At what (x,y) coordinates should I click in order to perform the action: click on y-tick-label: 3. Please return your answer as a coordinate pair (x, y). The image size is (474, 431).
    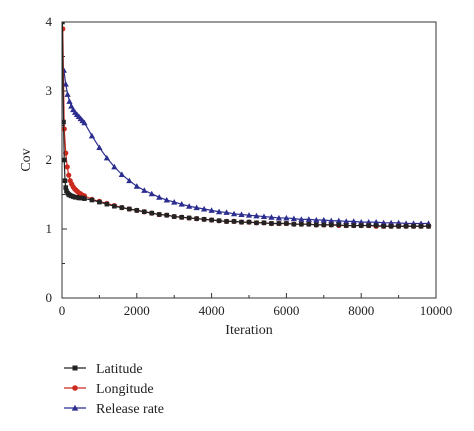
    Looking at the image, I should click on (49, 90).